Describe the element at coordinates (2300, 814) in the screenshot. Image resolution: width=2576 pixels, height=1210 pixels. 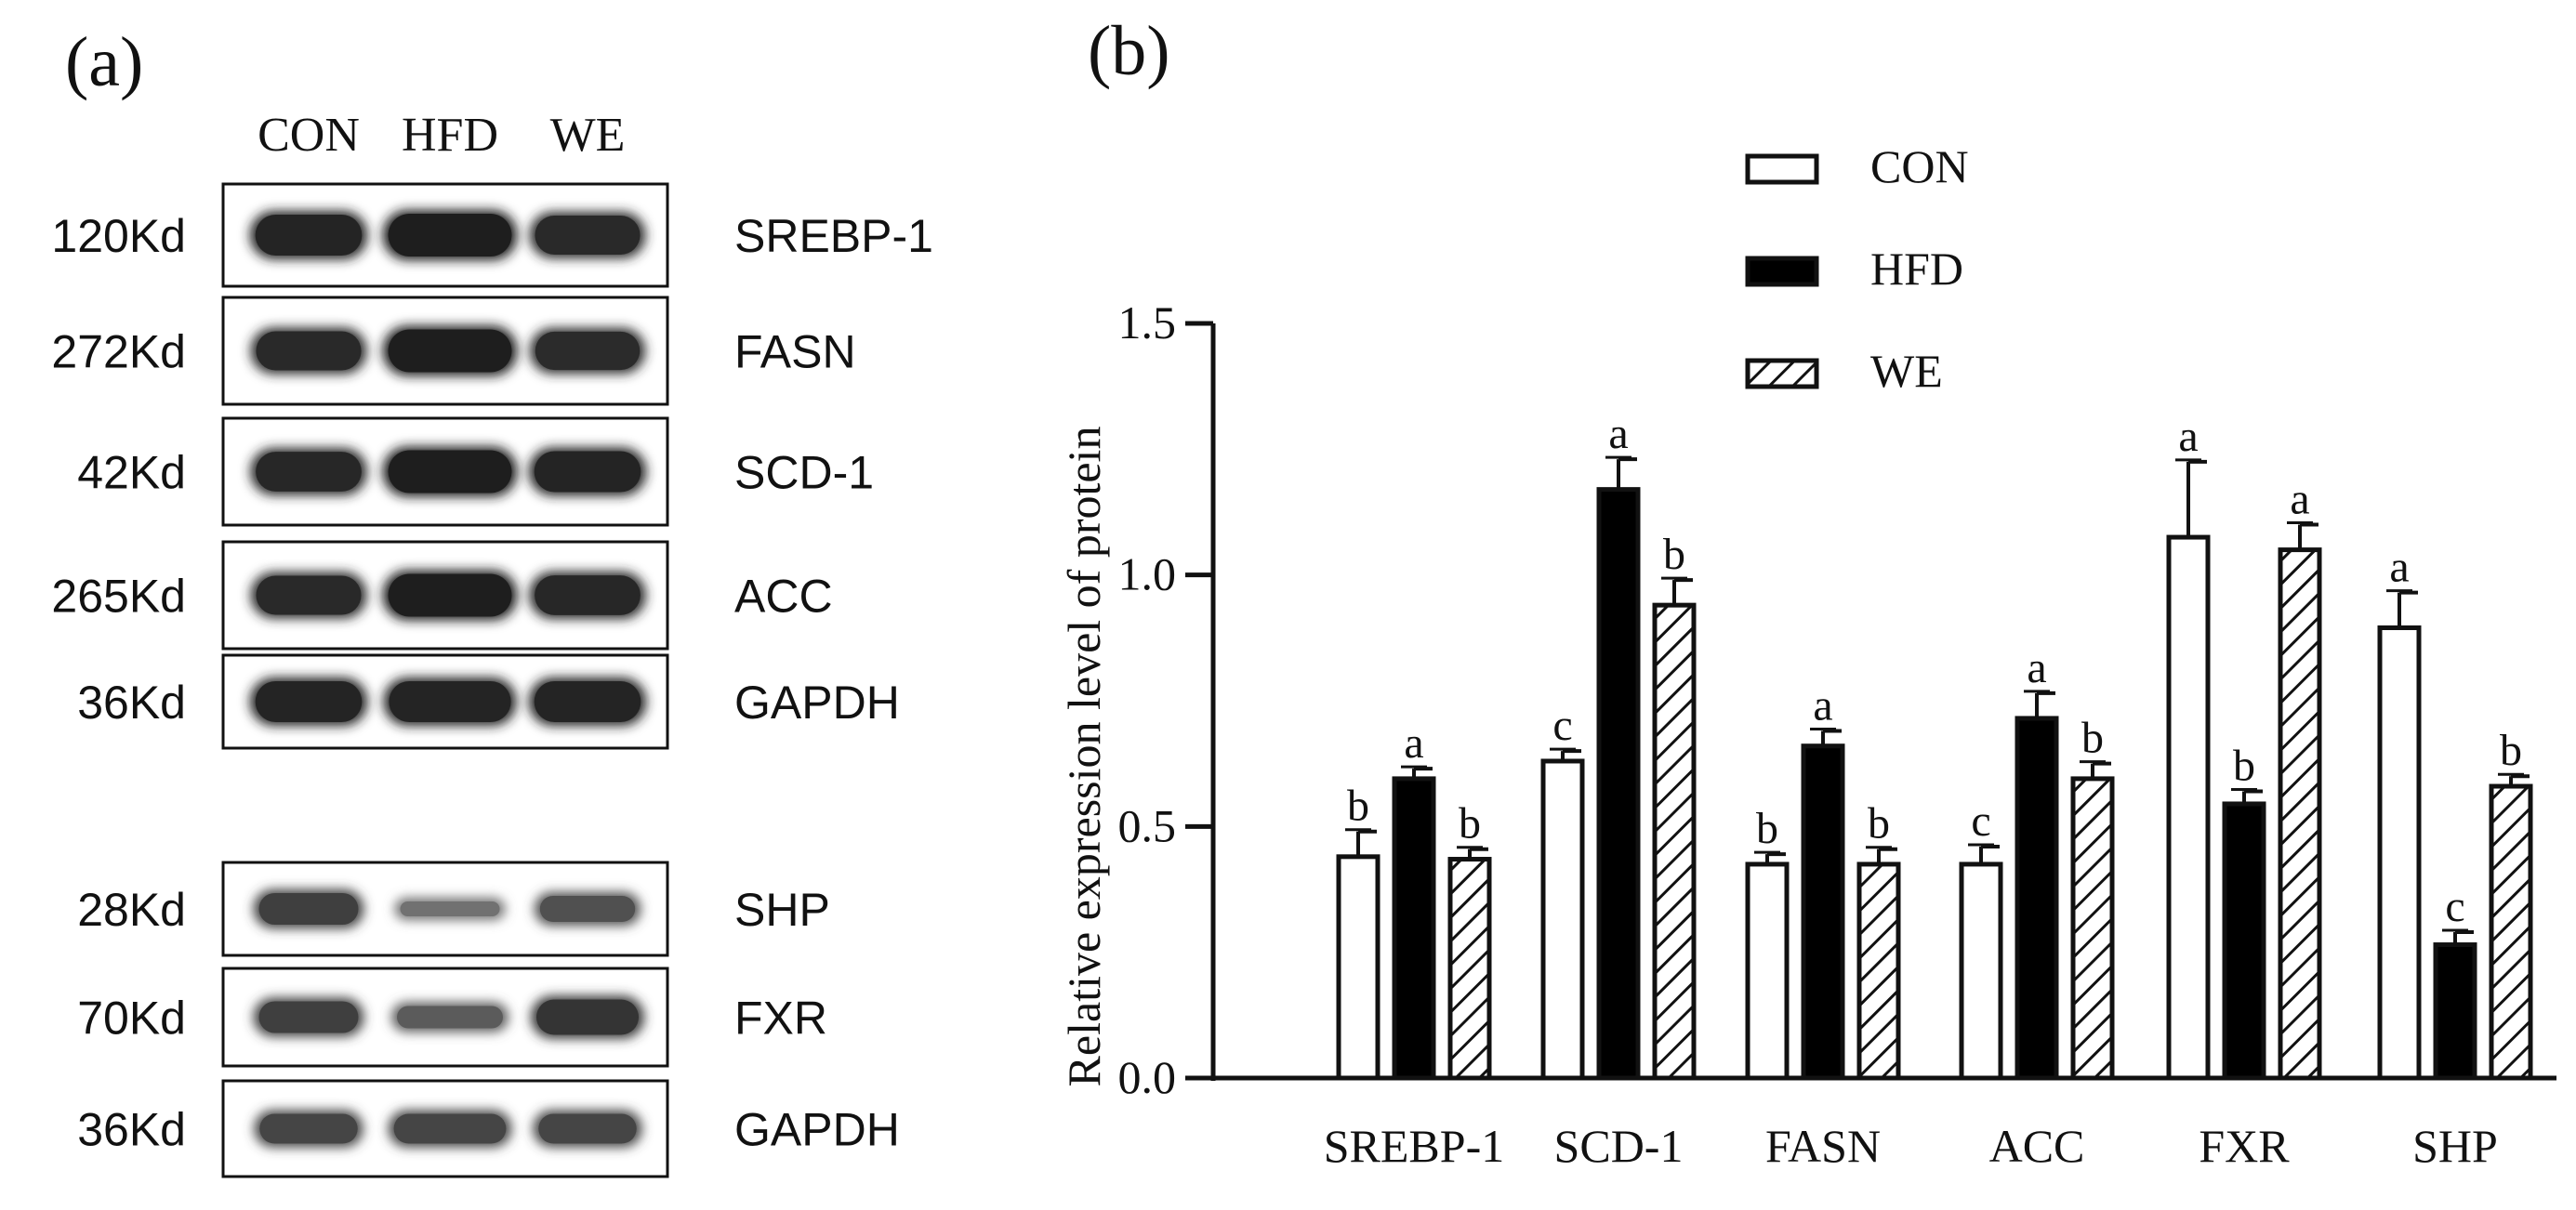
I see `bar-we-fxr` at that location.